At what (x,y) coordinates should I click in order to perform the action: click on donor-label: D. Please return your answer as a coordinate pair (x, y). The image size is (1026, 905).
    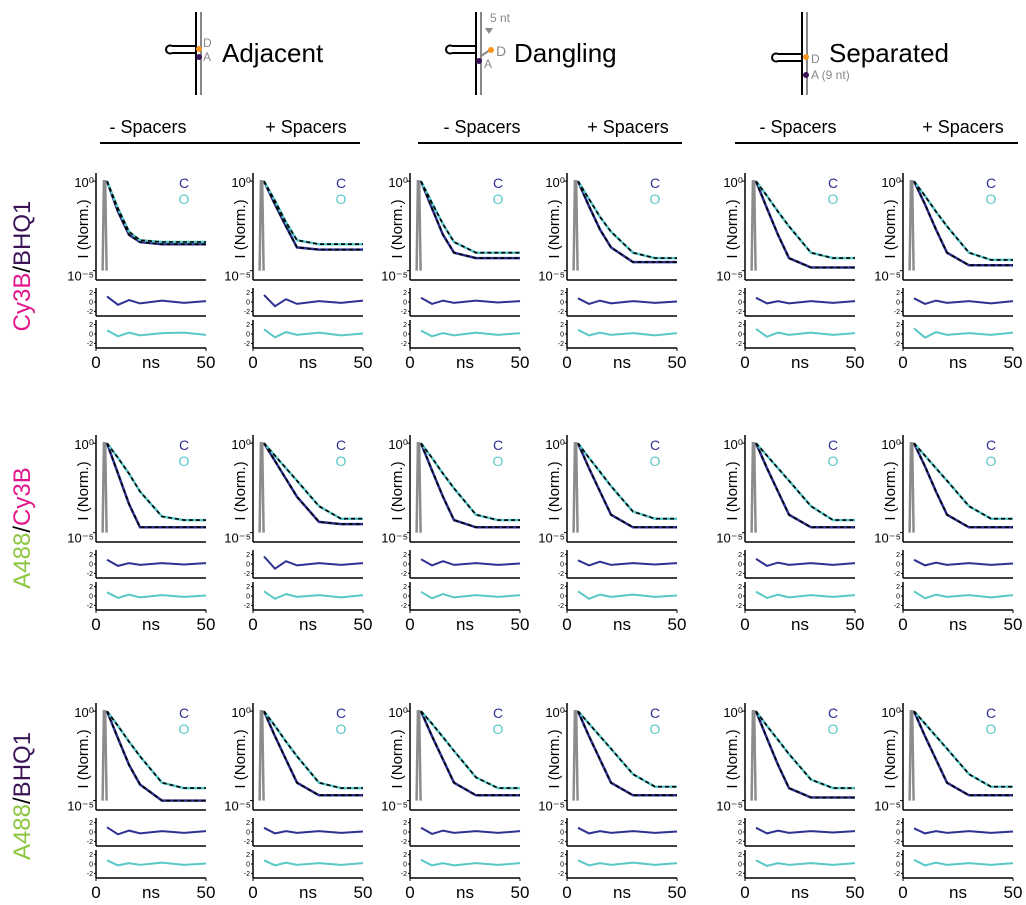
    Looking at the image, I should click on (815, 59).